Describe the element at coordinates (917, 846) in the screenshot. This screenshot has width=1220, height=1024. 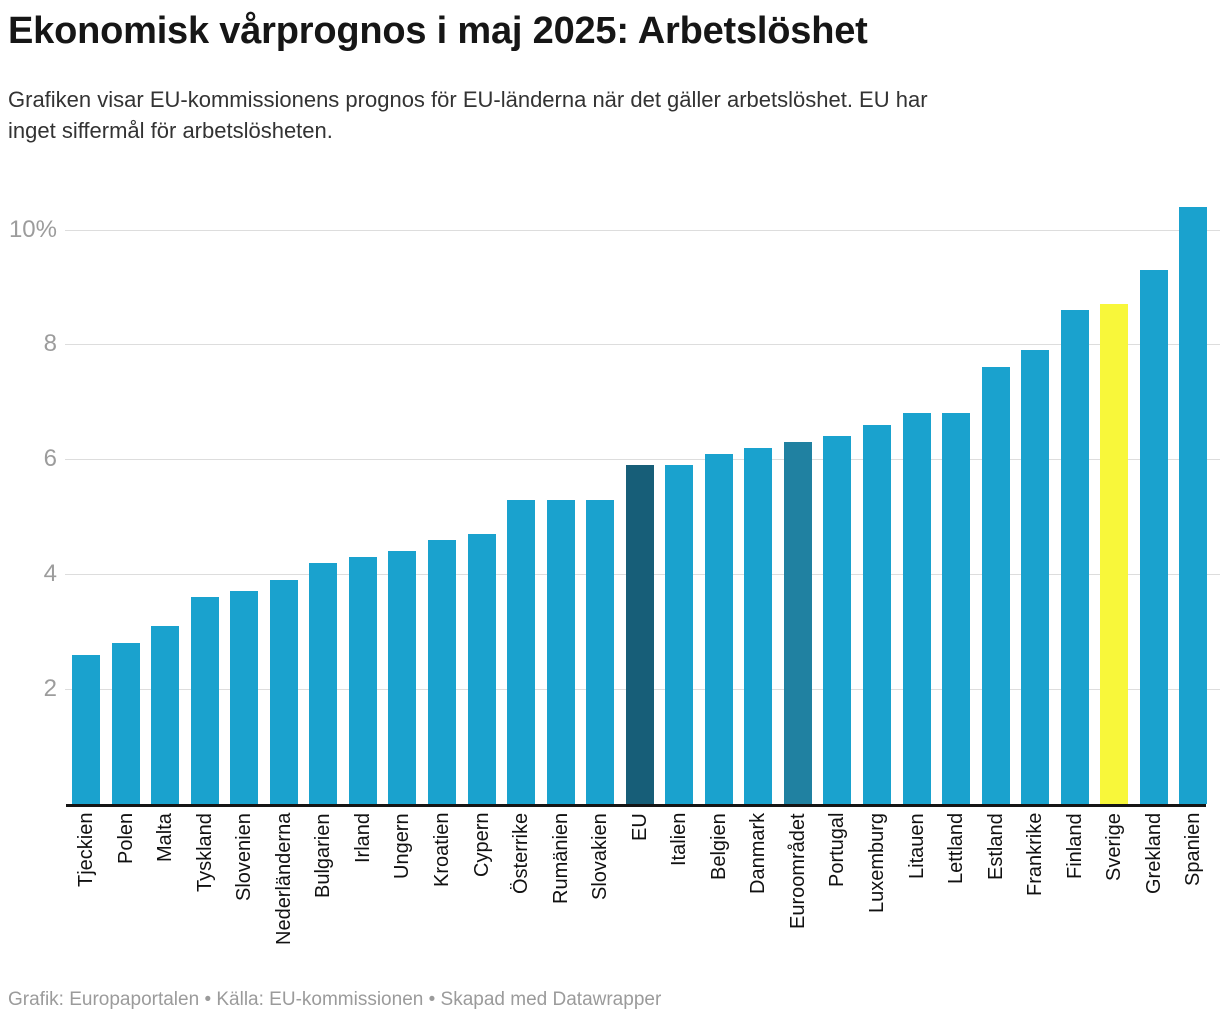
I see `x-tick-label-litauen: Litauen` at that location.